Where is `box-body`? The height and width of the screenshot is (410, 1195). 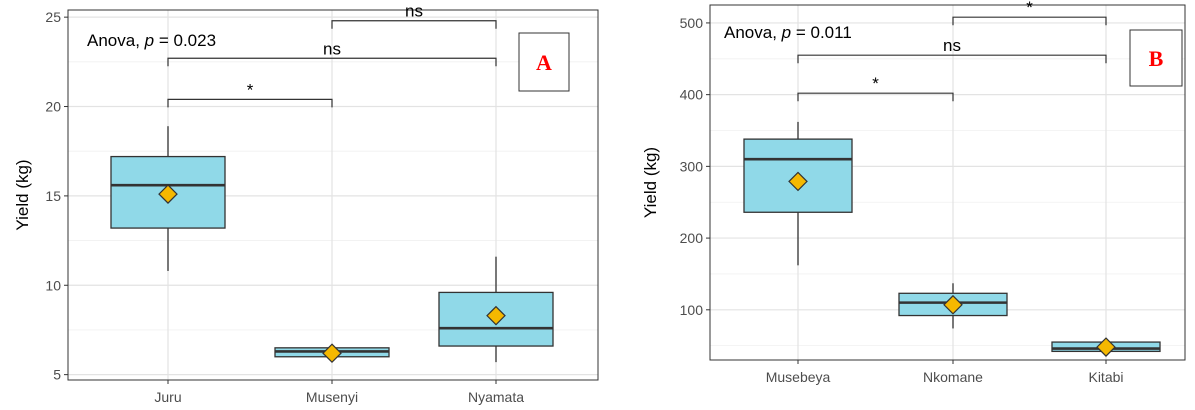 box-body is located at coordinates (168, 192).